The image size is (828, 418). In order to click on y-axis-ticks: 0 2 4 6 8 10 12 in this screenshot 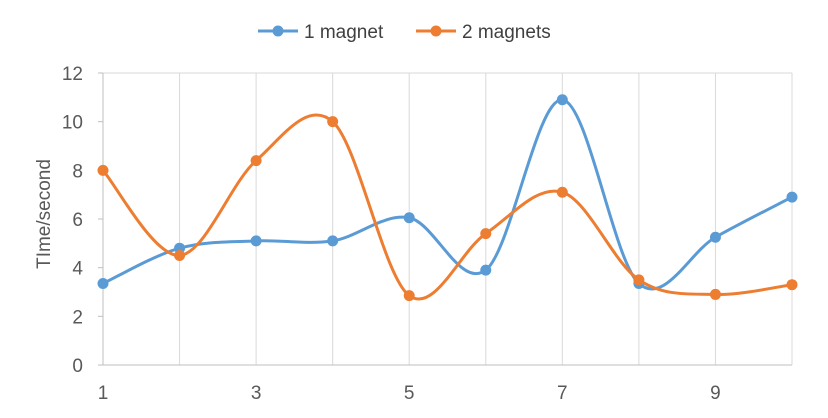, I will do `click(82, 220)`.